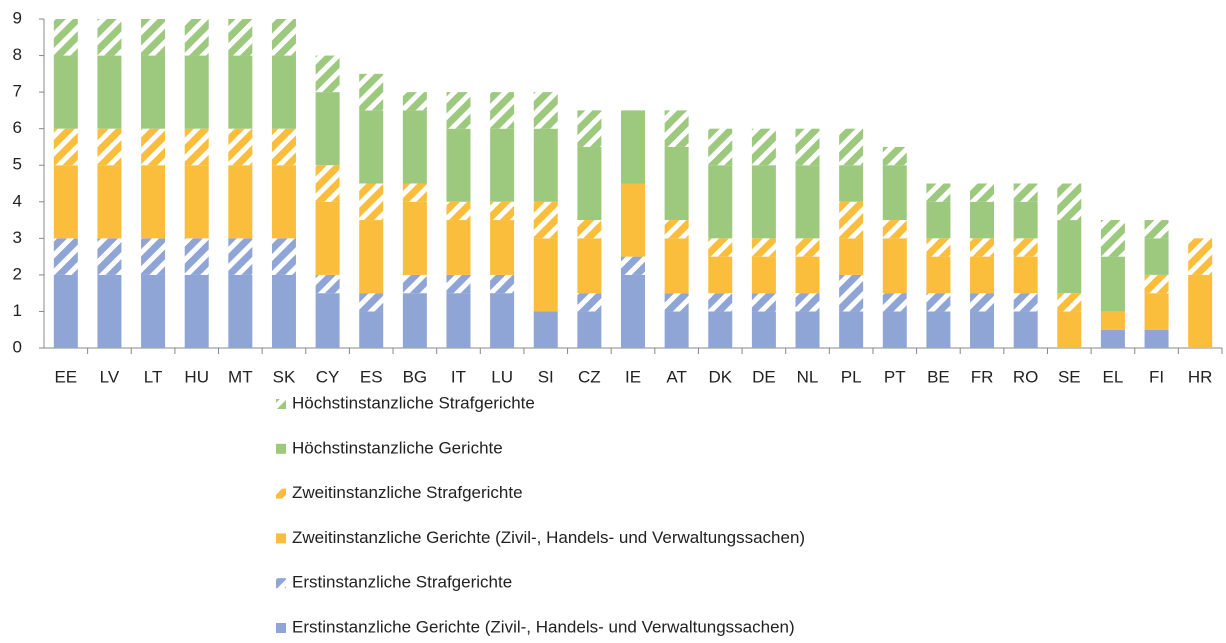 This screenshot has width=1226, height=643. Describe the element at coordinates (328, 376) in the screenshot. I see `x-tick-label: CY` at that location.